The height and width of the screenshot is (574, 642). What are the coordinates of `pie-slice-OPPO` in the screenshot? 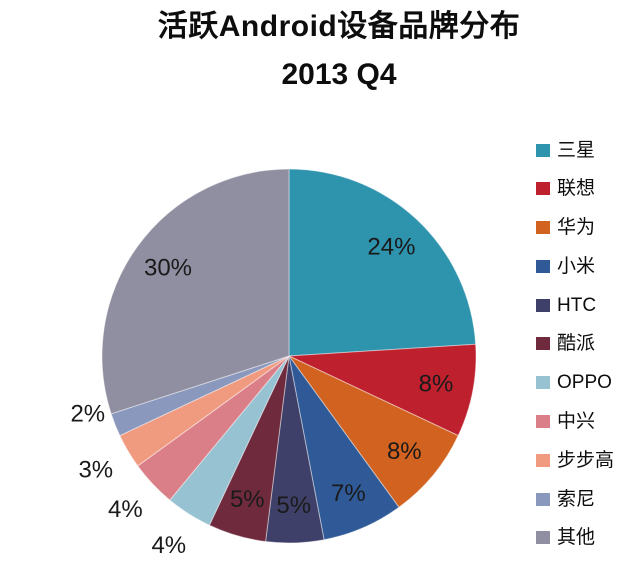 It's located at (229, 440).